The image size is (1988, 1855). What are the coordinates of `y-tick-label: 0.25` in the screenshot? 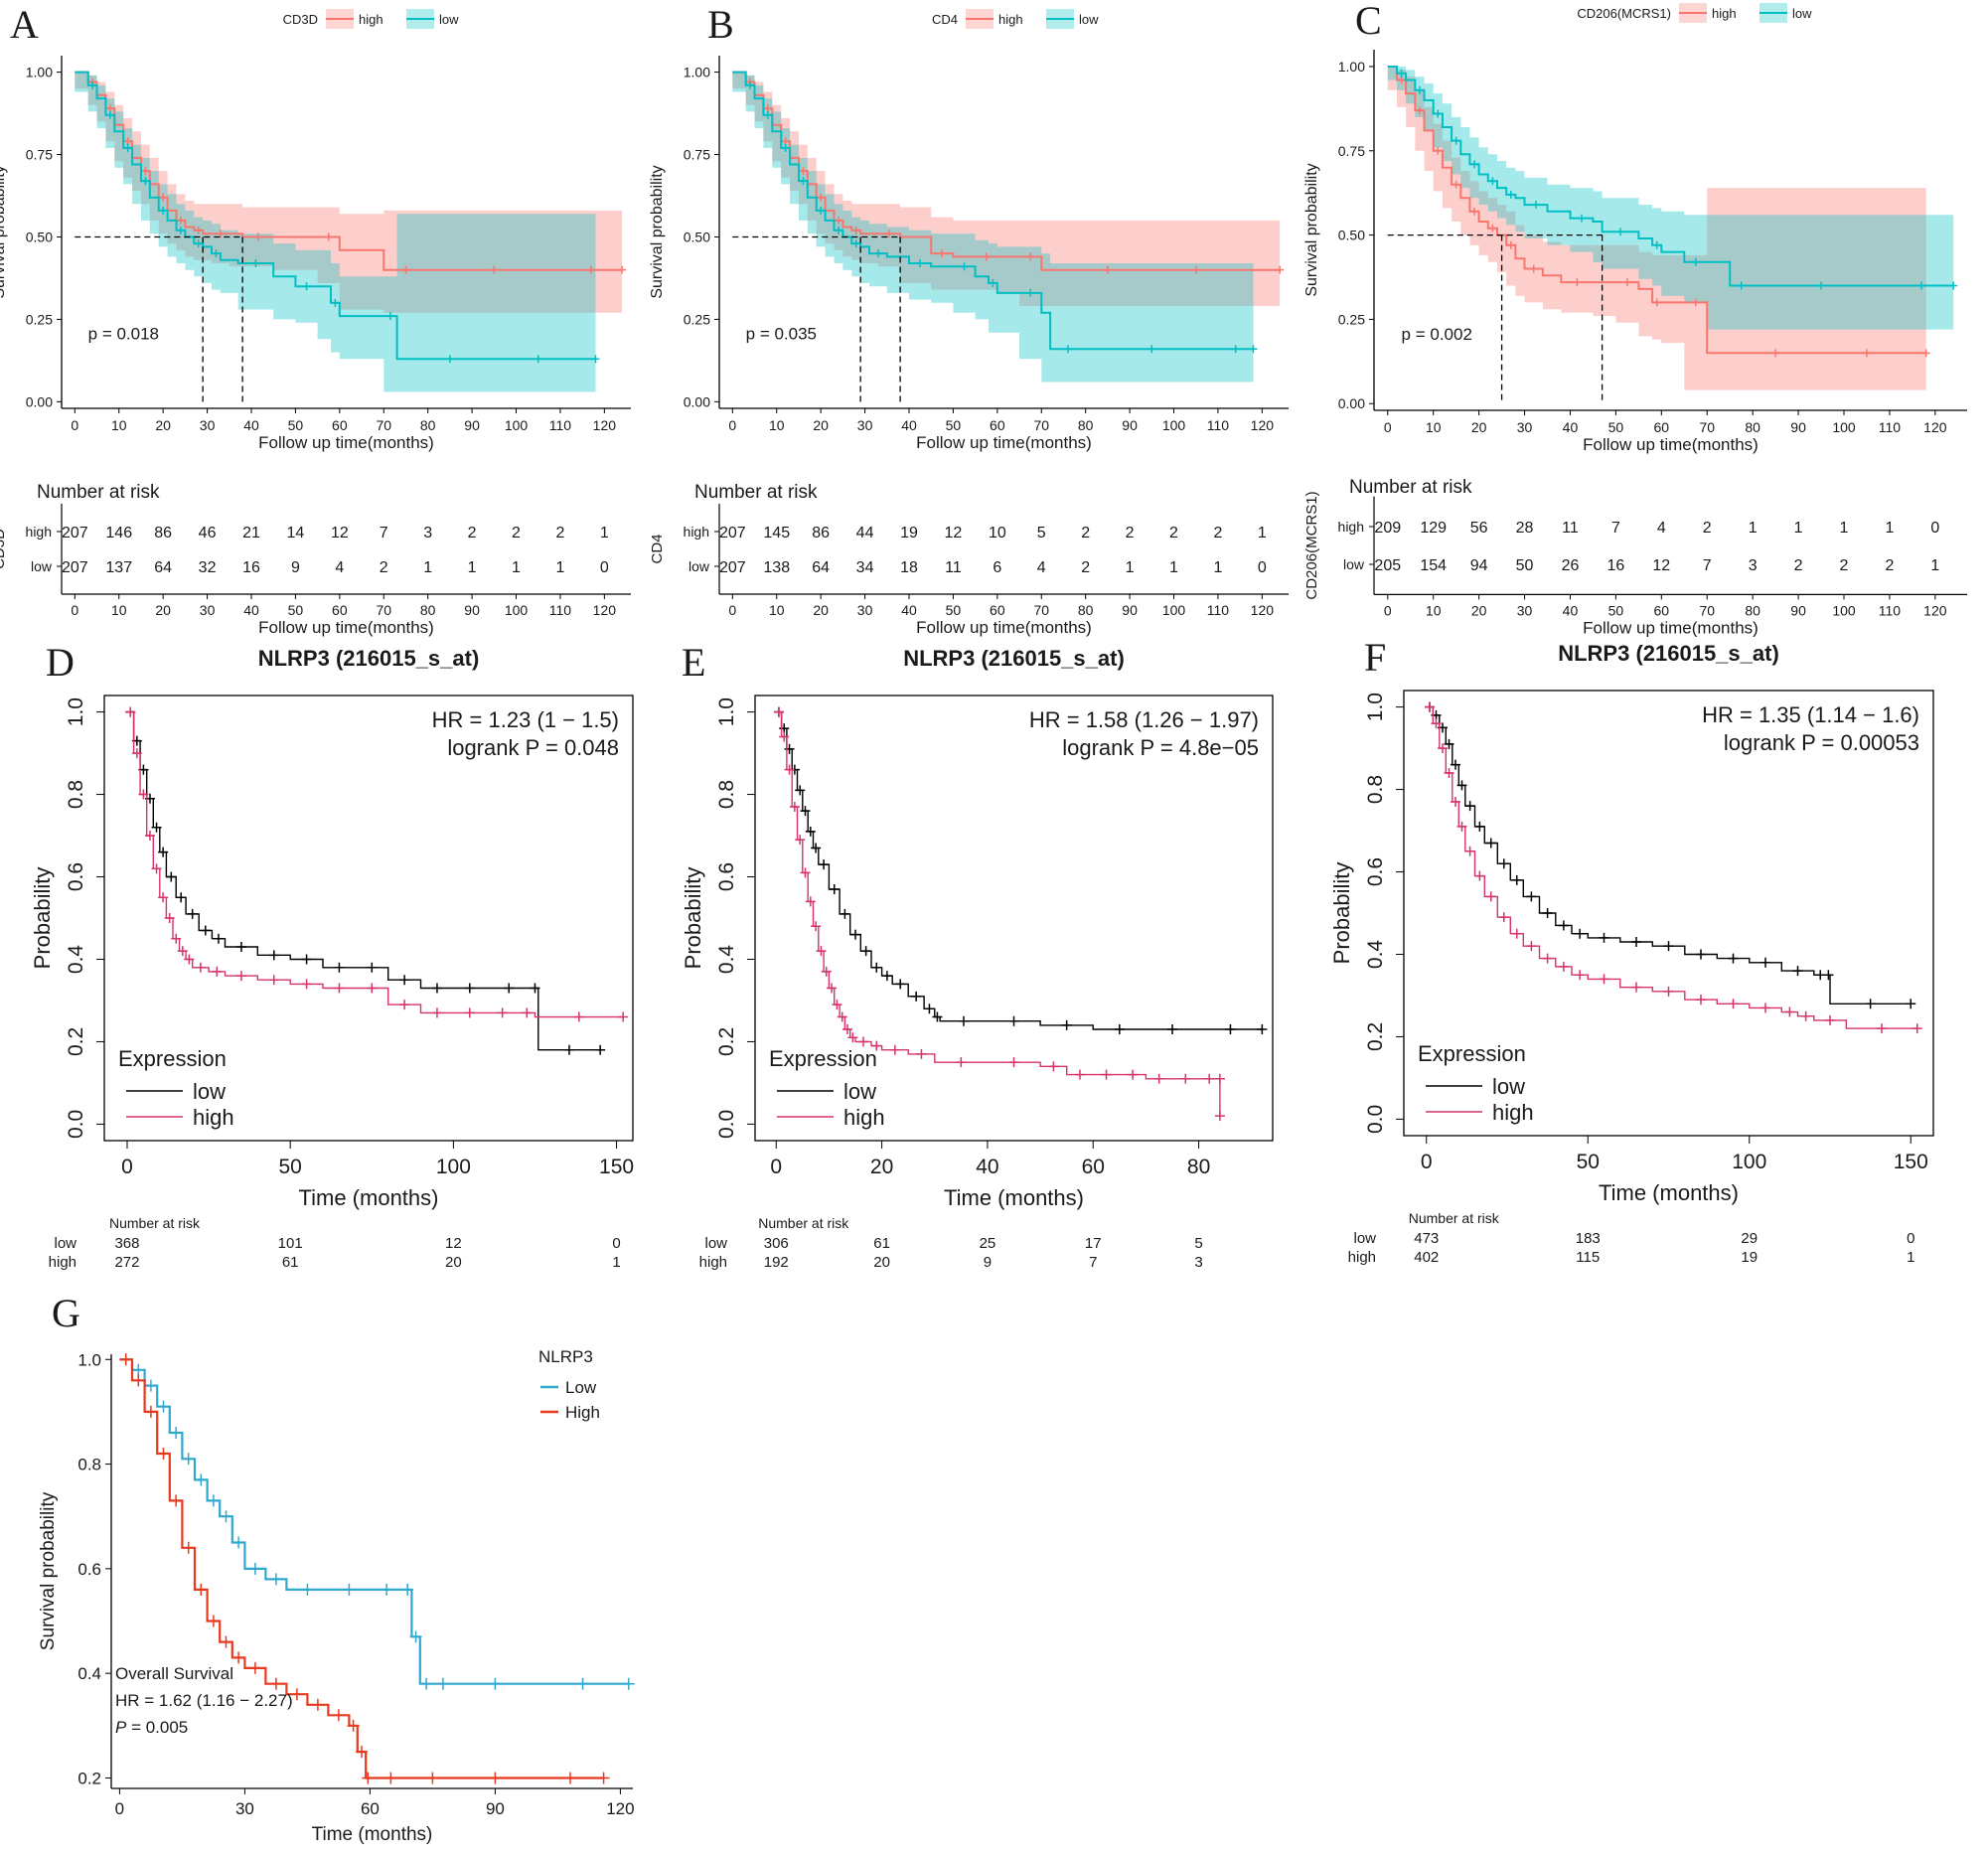 It's located at (40, 319).